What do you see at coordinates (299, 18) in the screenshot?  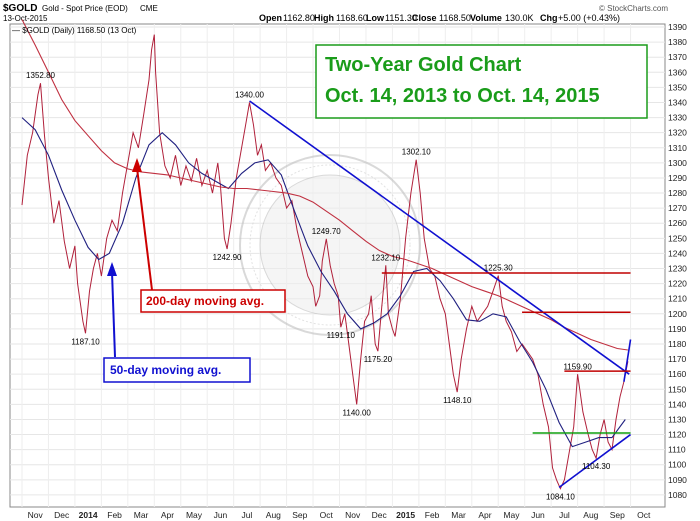 I see `open-value: 1162.80` at bounding box center [299, 18].